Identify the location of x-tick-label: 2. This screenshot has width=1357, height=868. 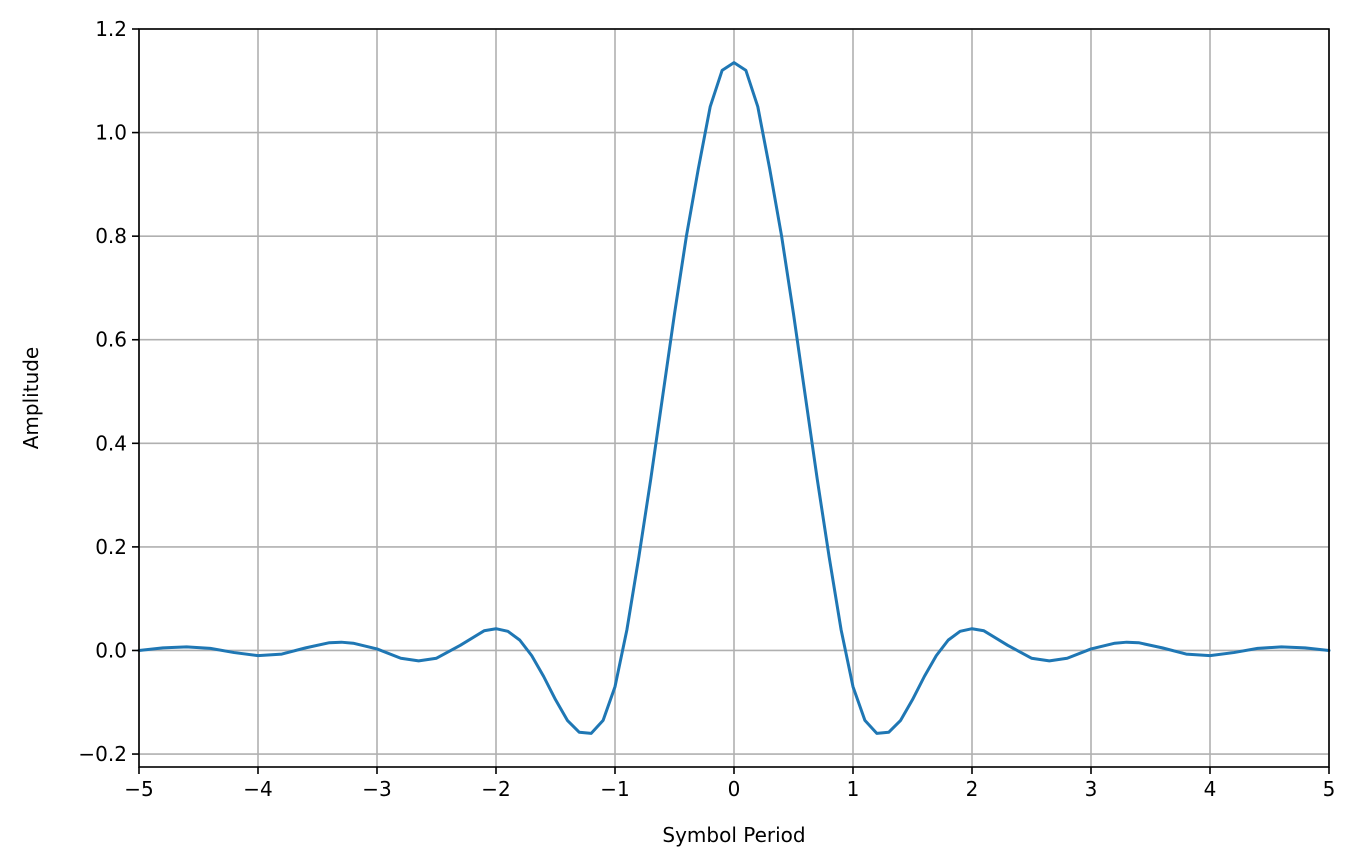
(972, 789).